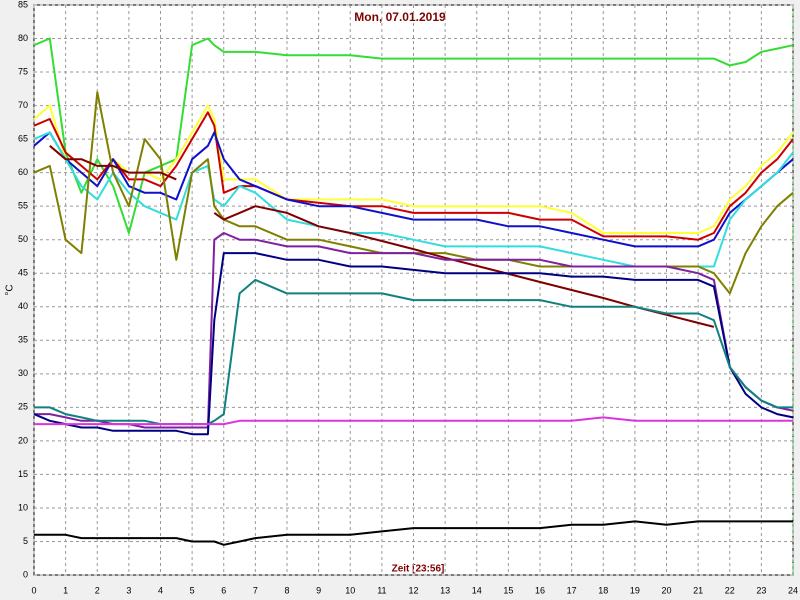 The image size is (800, 600). Describe the element at coordinates (23, 373) in the screenshot. I see `y-tick-label: 30` at that location.